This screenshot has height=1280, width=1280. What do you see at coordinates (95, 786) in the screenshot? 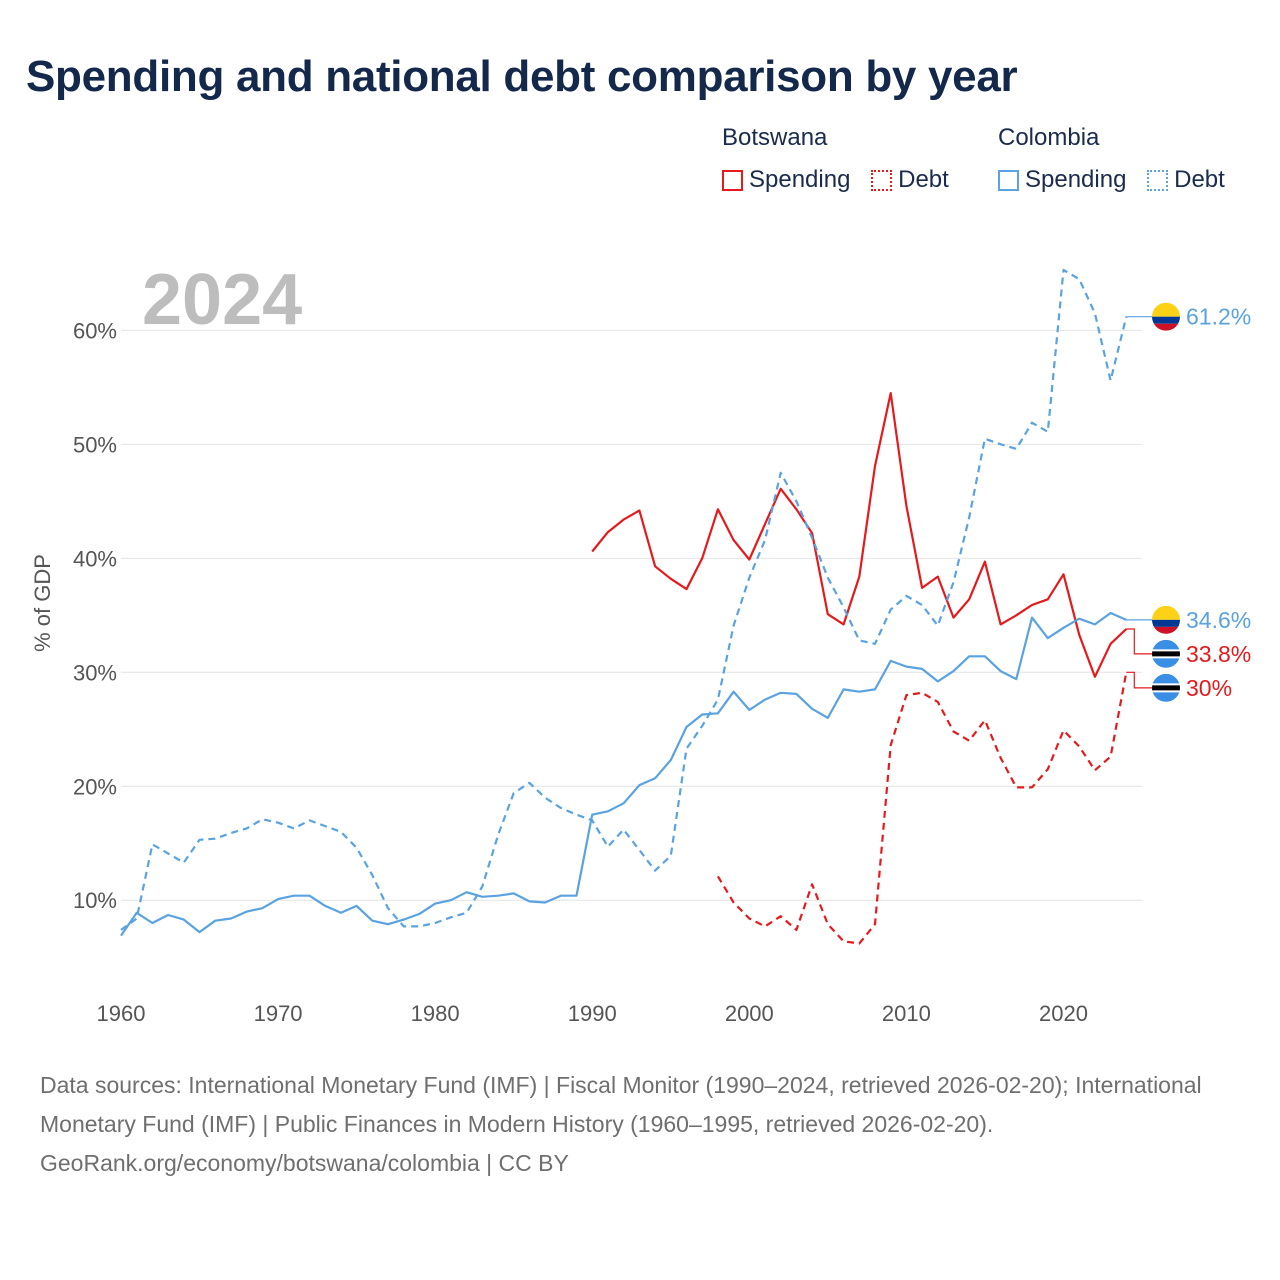
I see `y-tick-label: 20%` at bounding box center [95, 786].